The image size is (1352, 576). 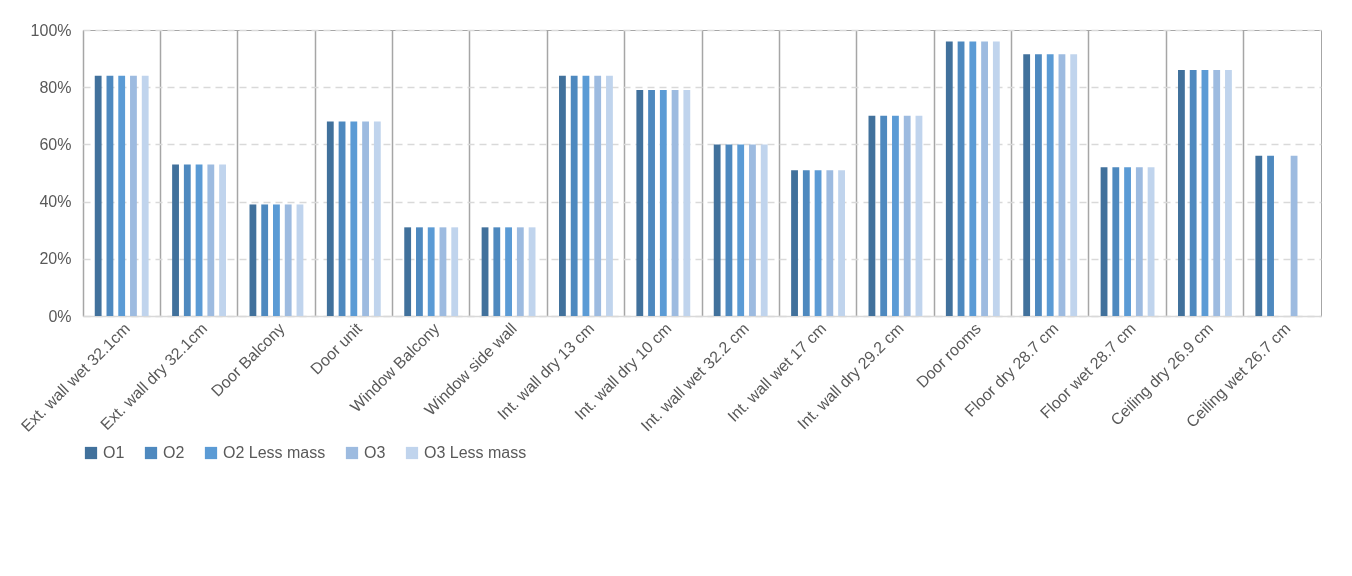 I want to click on y-tick-label: 60%, so click(x=55, y=144).